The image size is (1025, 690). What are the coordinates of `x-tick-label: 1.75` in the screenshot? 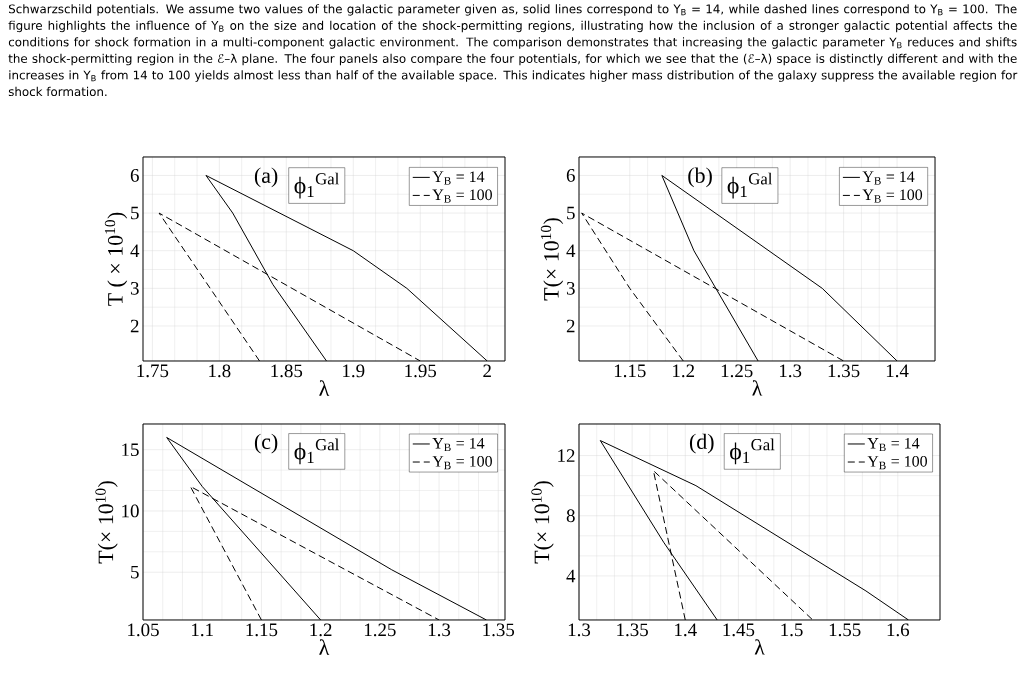 It's located at (153, 371).